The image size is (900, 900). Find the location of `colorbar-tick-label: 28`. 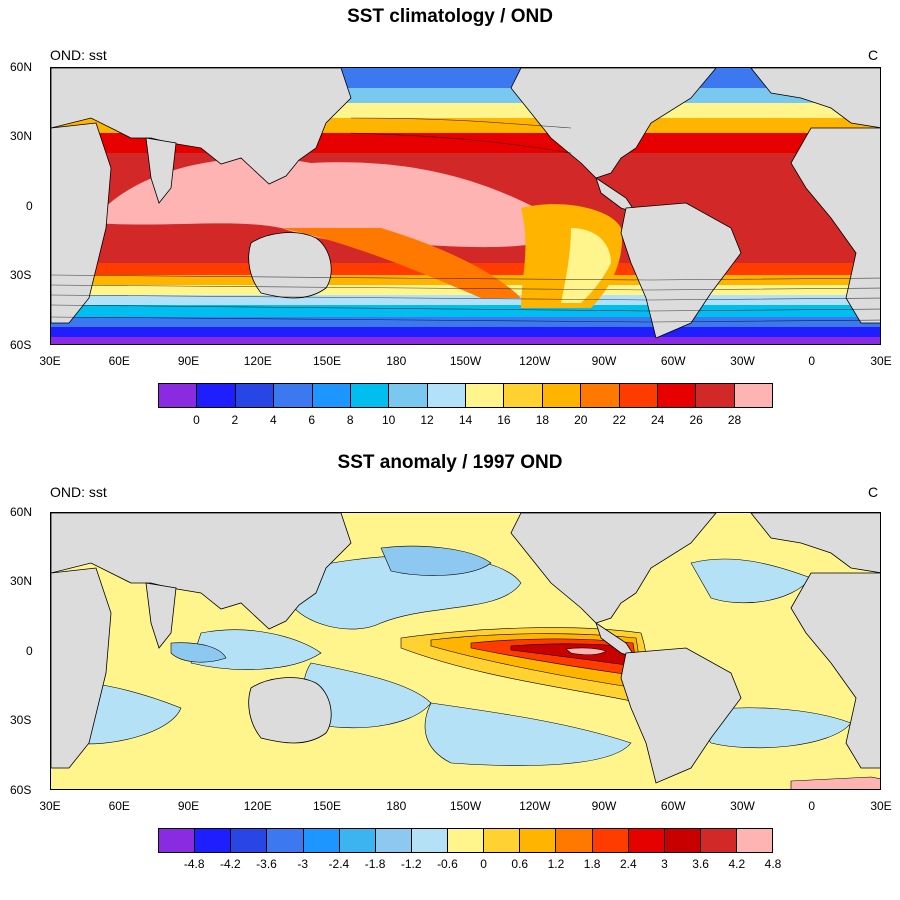

colorbar-tick-label: 28 is located at coordinates (734, 420).